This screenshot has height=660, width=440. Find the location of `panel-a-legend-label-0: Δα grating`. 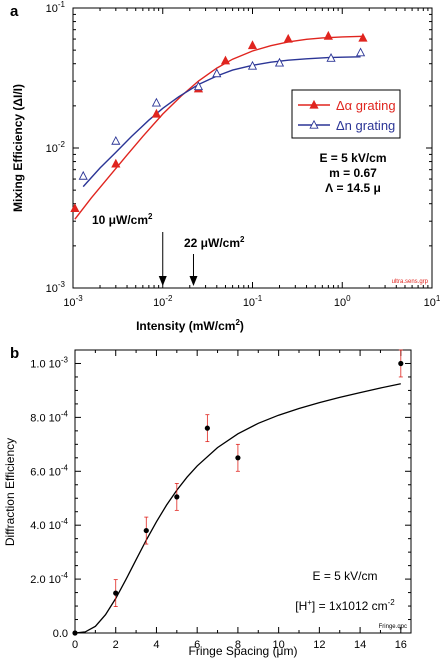

panel-a-legend-label-0: Δα grating is located at coordinates (366, 105).